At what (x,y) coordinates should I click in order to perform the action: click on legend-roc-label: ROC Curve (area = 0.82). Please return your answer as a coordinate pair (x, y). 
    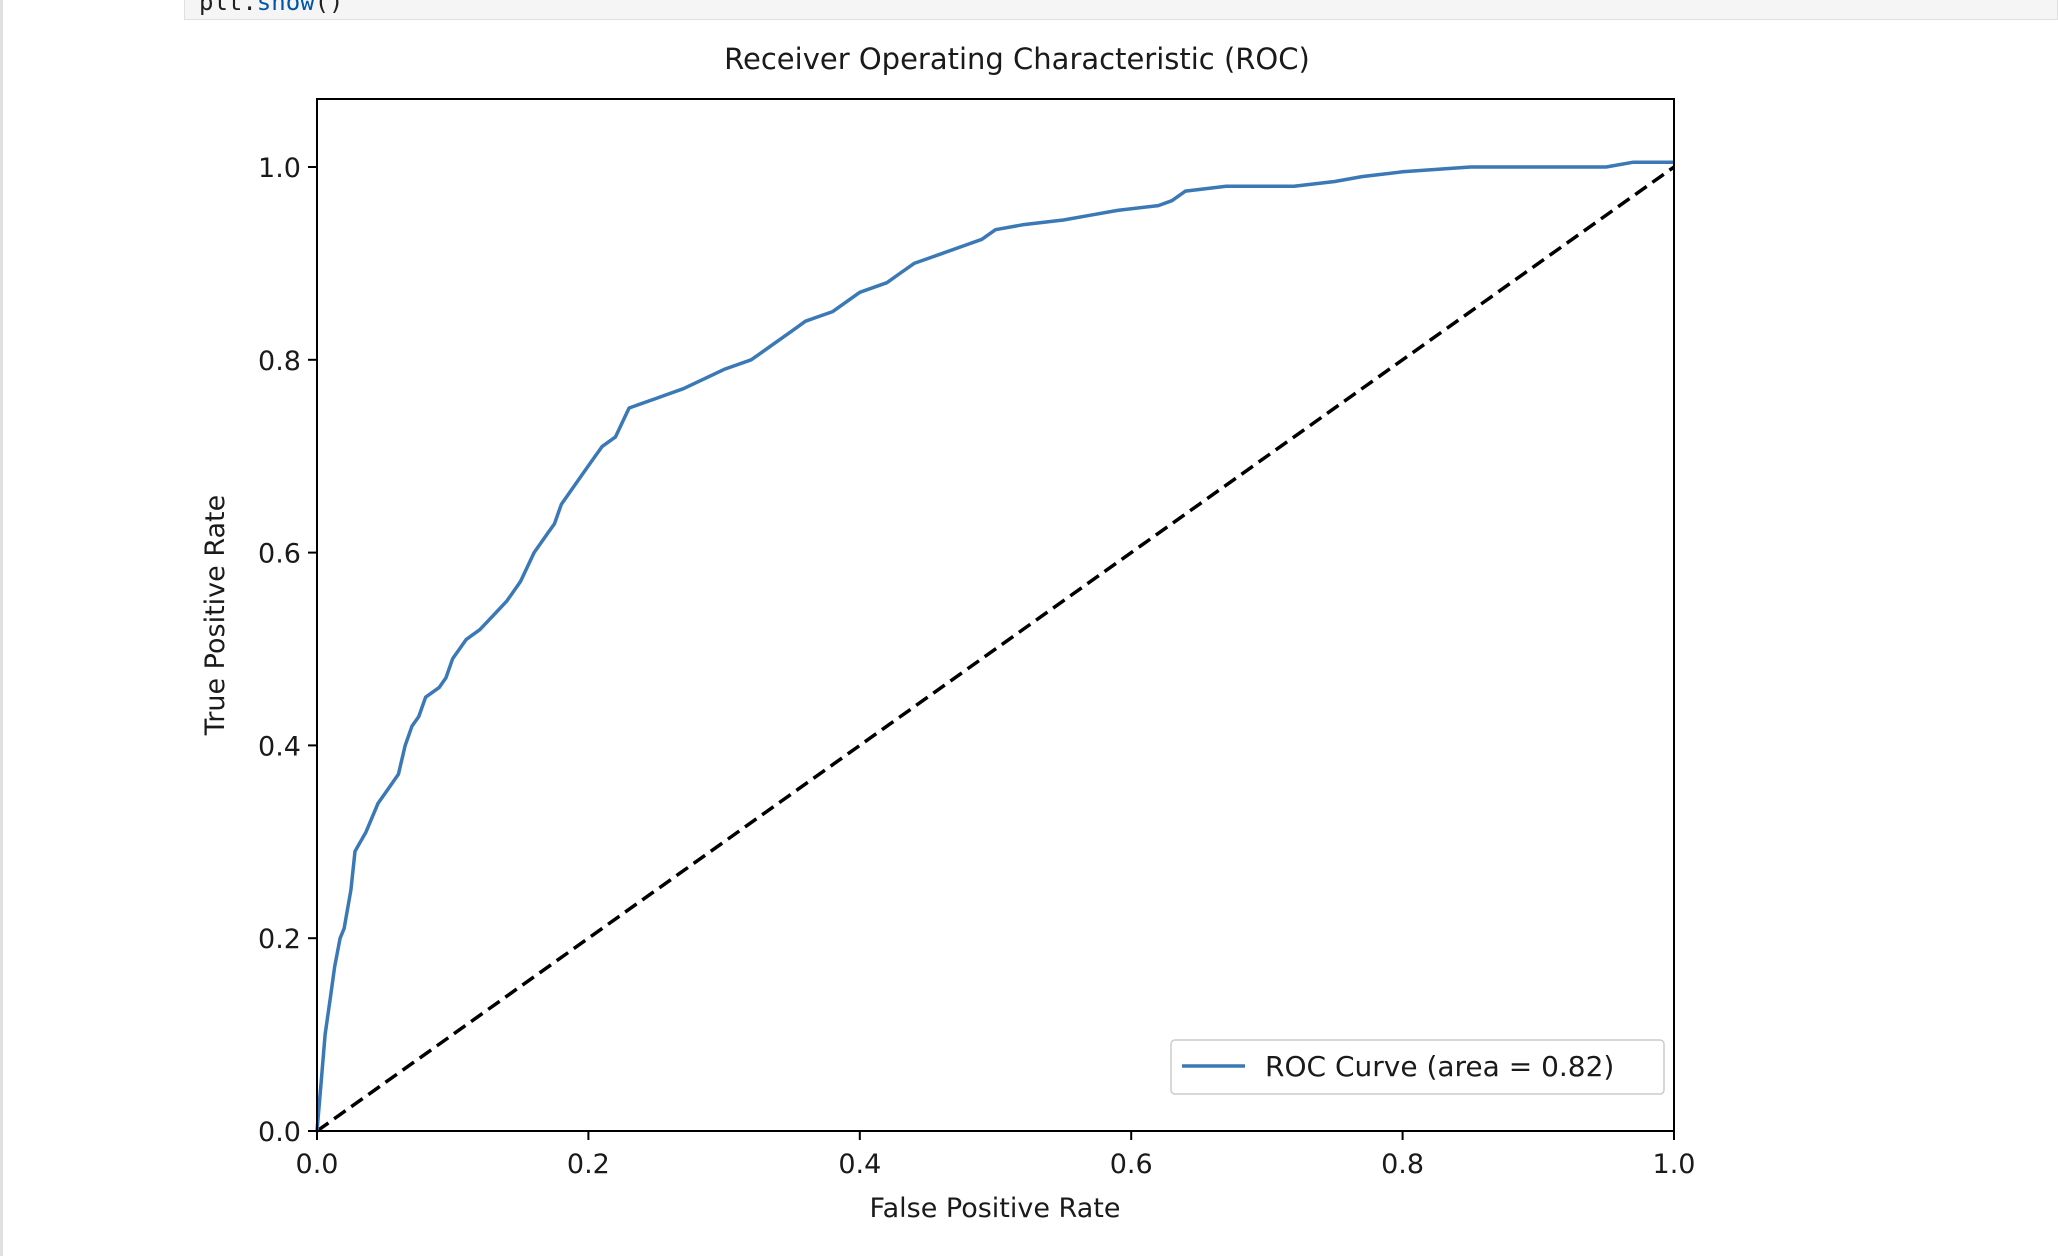
    Looking at the image, I should click on (1439, 1066).